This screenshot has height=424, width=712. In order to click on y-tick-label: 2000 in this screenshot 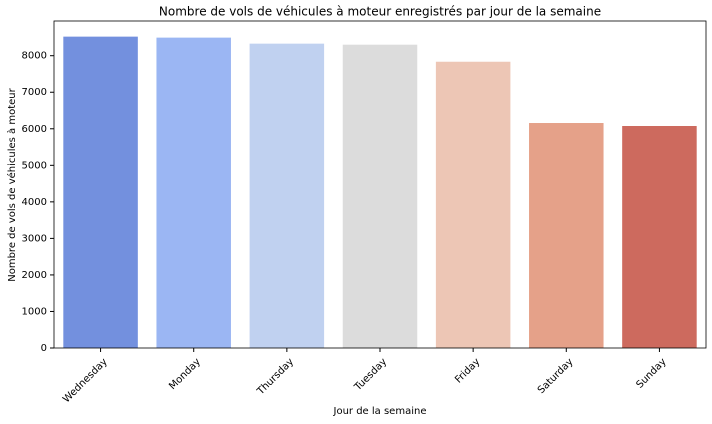, I will do `click(34, 275)`.